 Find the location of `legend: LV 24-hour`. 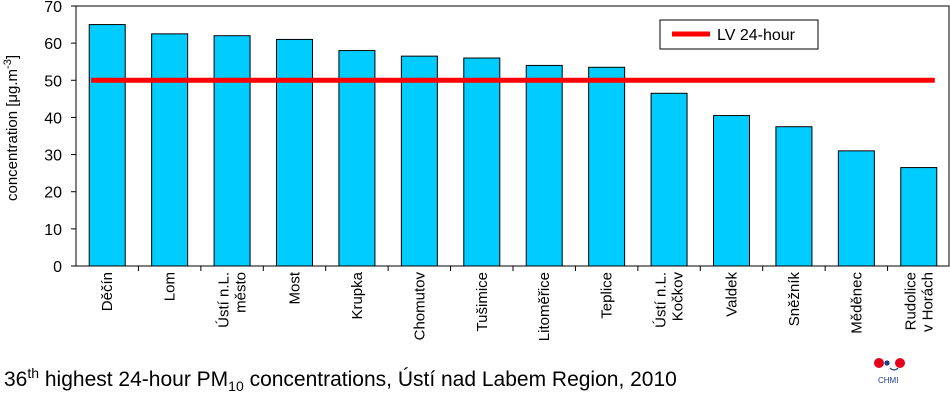

legend: LV 24-hour is located at coordinates (739, 34).